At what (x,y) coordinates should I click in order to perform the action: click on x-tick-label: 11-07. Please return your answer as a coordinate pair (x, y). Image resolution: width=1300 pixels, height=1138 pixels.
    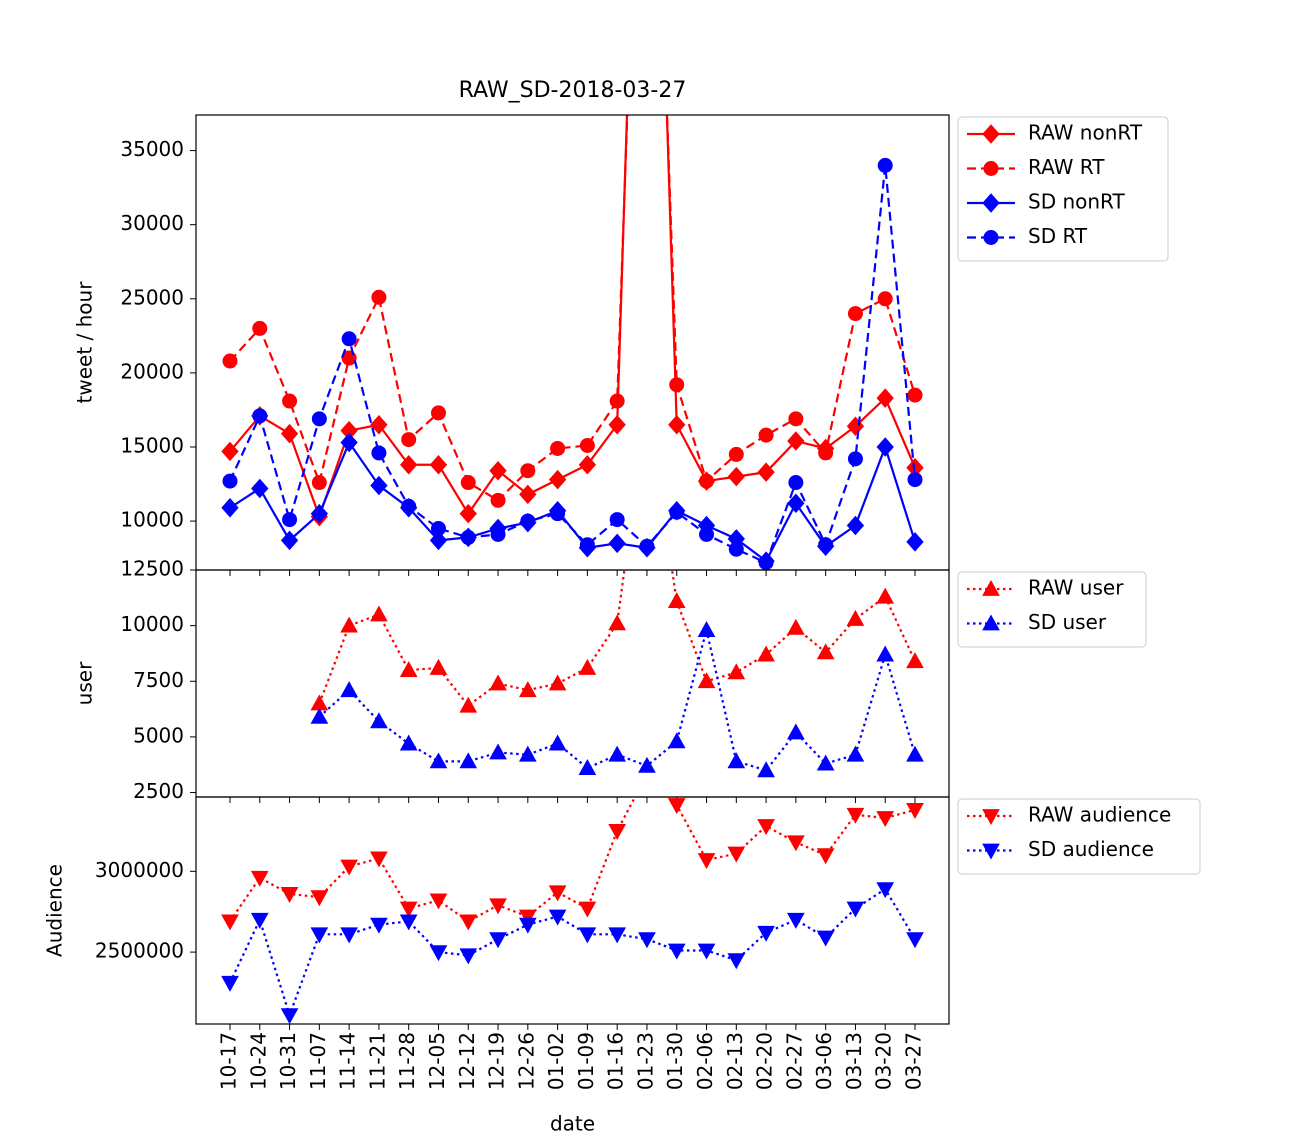
    Looking at the image, I should click on (318, 1061).